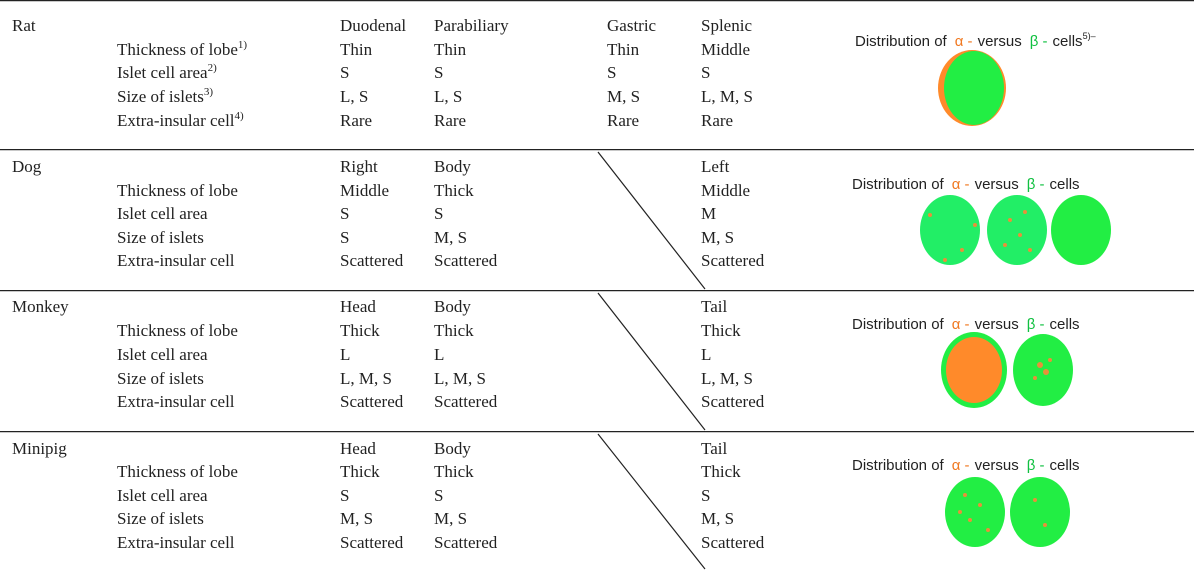 This screenshot has width=1194, height=570. Describe the element at coordinates (182, 49) in the screenshot. I see `row-label: Thickness of lobe1)` at that location.